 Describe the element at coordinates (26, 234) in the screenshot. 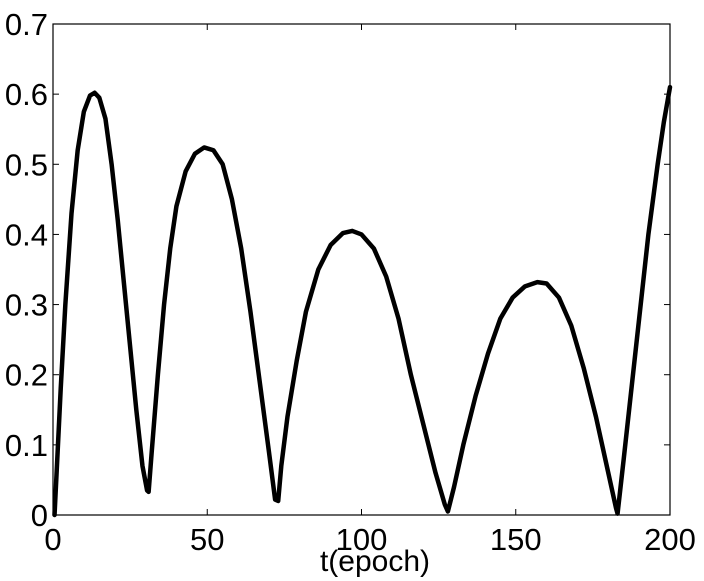

I see `y-tick-label: 0.4` at that location.